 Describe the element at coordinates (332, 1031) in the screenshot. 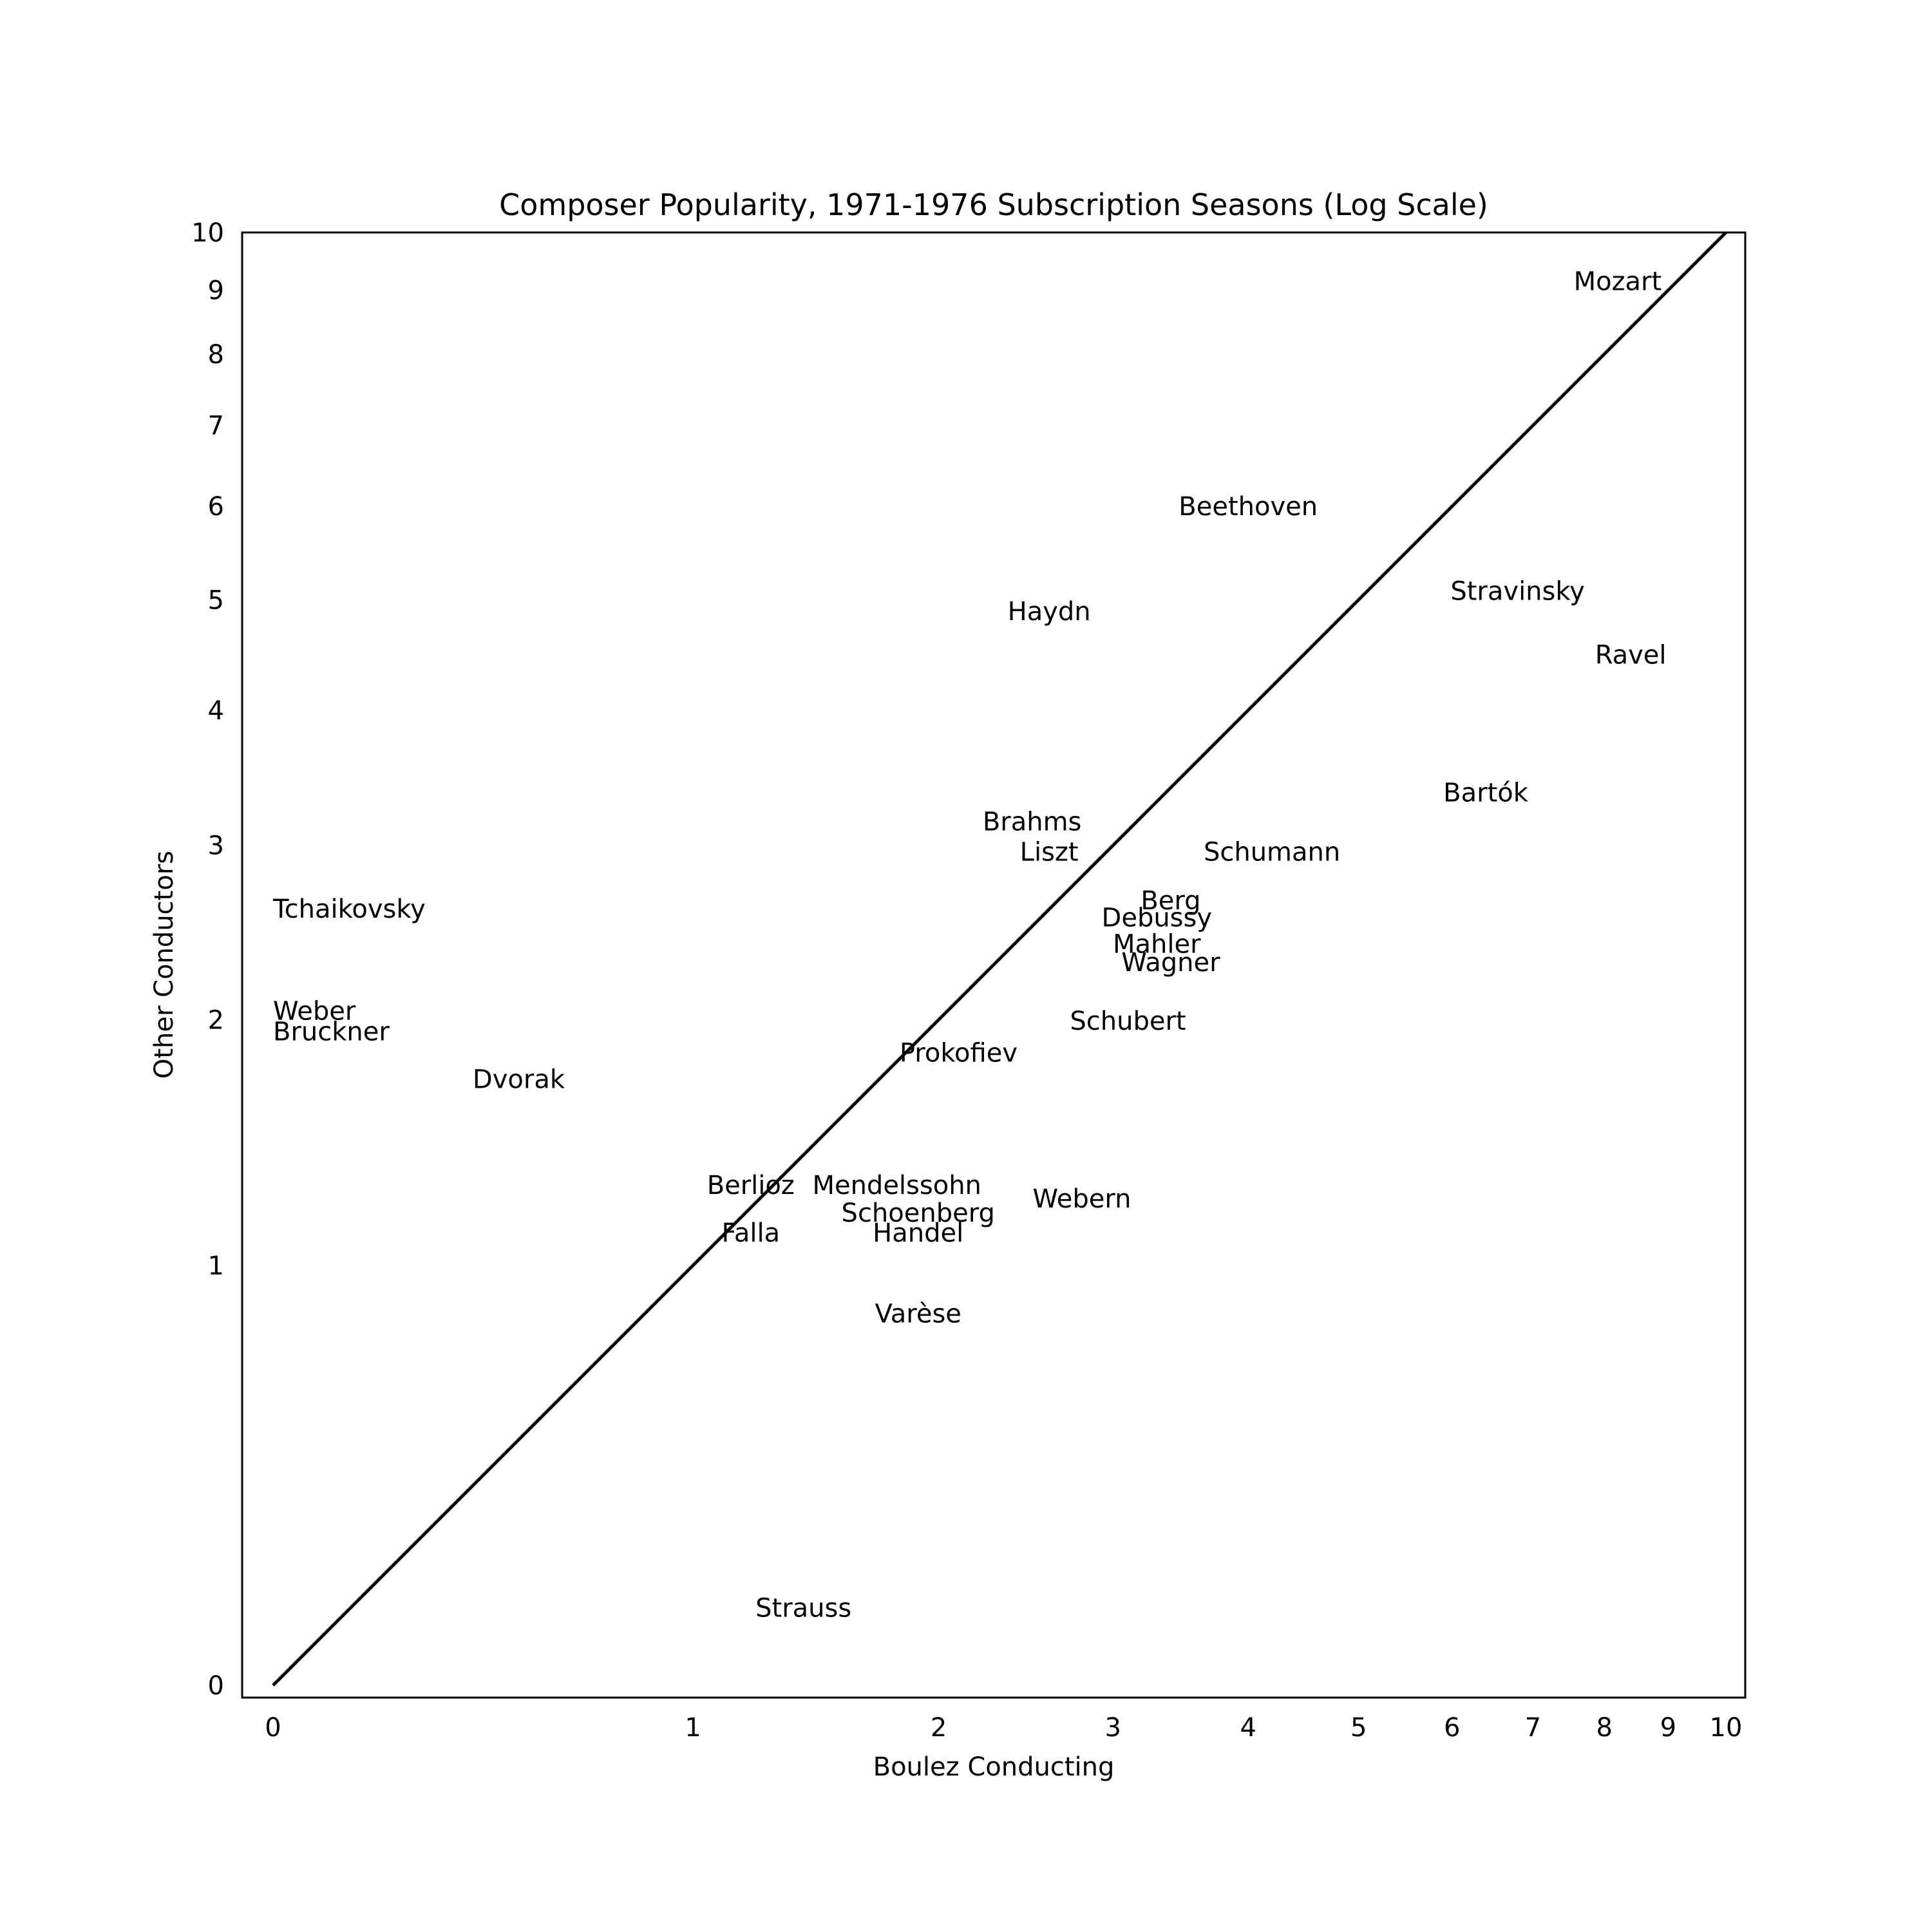

I see `point-label: Bruckner` at that location.